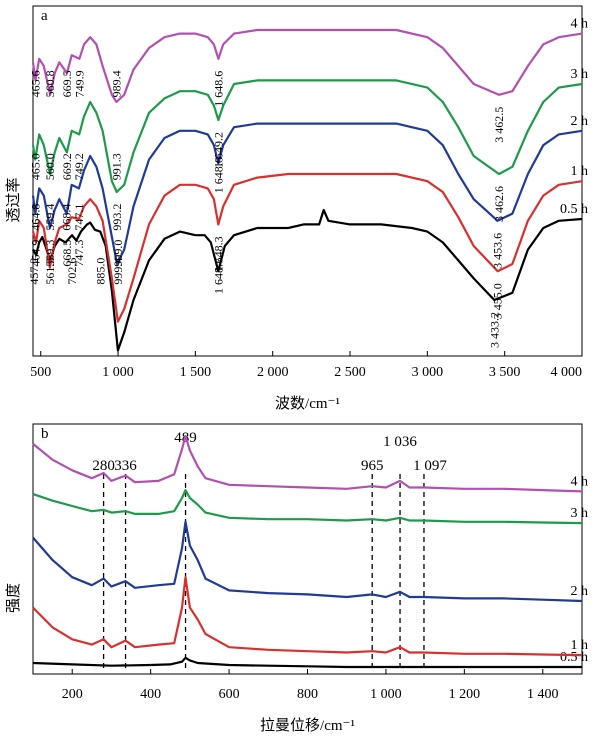 This screenshot has height=742, width=600. Describe the element at coordinates (44, 16) in the screenshot. I see `panel-a-label: a` at that location.